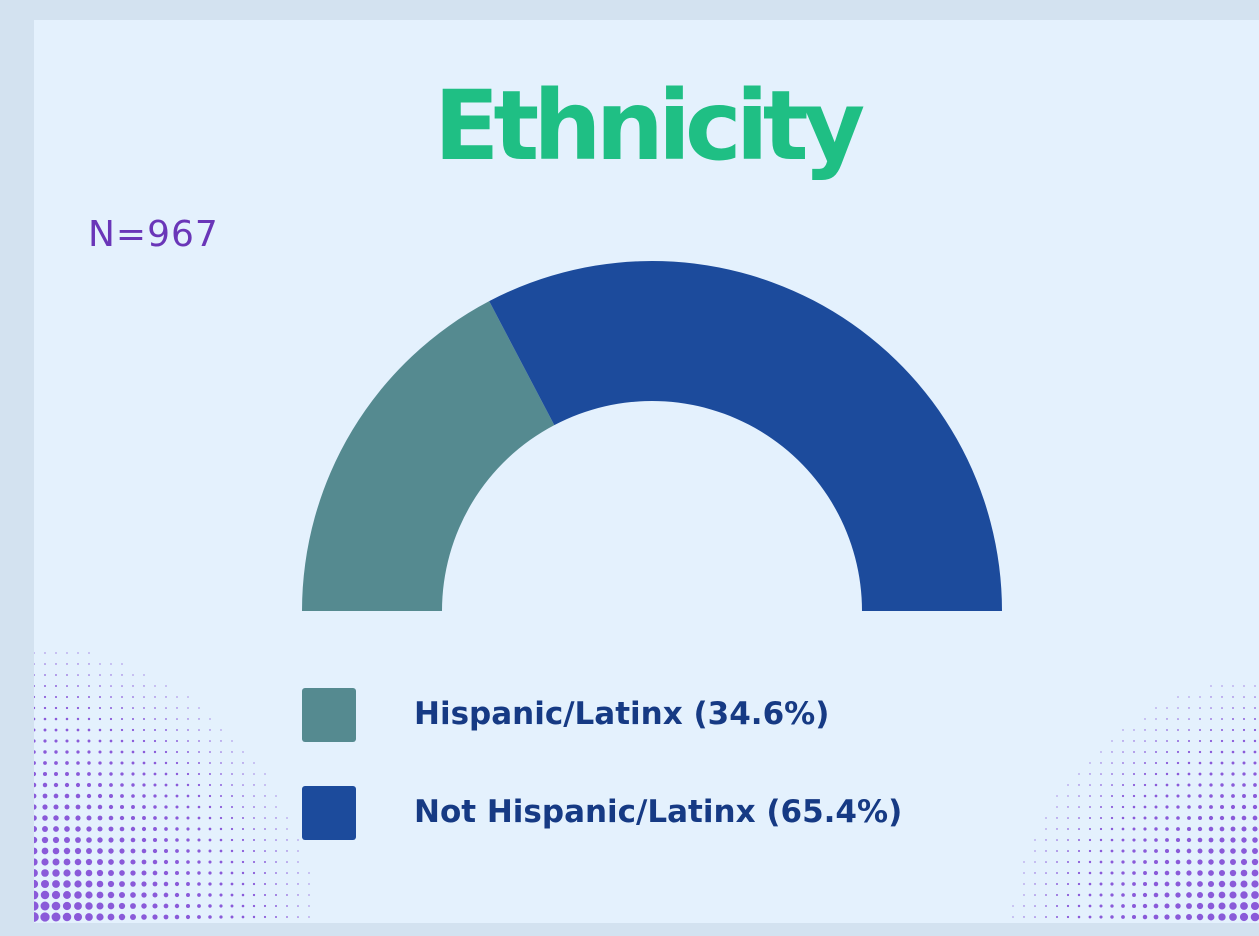 The image size is (1259, 936). Describe the element at coordinates (329, 813) in the screenshot. I see `legend-swatch-not-hispanic` at that location.